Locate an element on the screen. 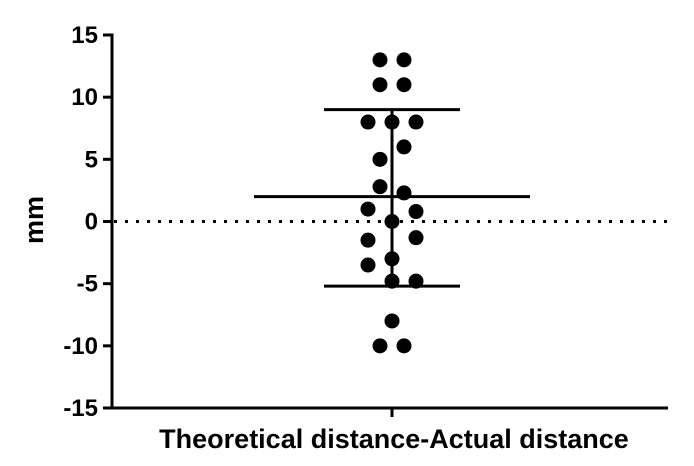 The height and width of the screenshot is (466, 694). y-tick-label: 15 is located at coordinates (84, 35).